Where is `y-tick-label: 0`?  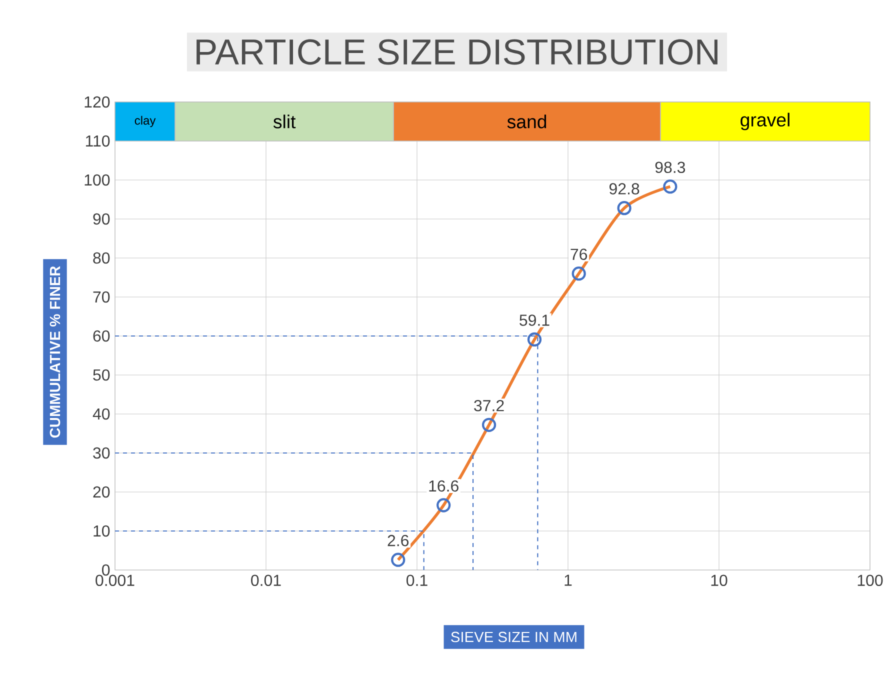
y-tick-label: 0 is located at coordinates (106, 570).